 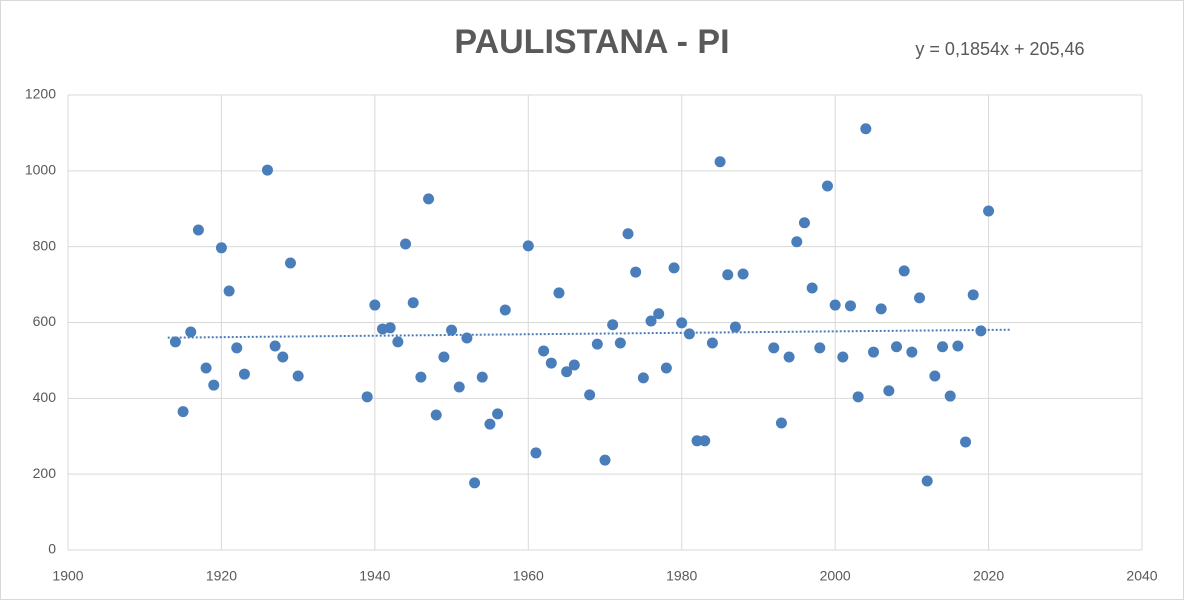 What do you see at coordinates (835, 576) in the screenshot?
I see `x-tick-label: 2000` at bounding box center [835, 576].